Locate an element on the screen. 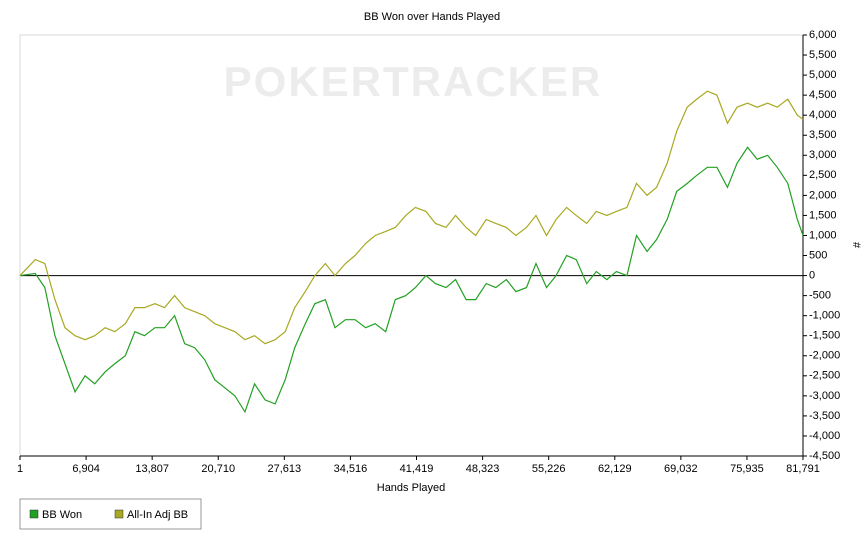 This screenshot has height=534, width=864. y-axis-label: # is located at coordinates (856, 245).